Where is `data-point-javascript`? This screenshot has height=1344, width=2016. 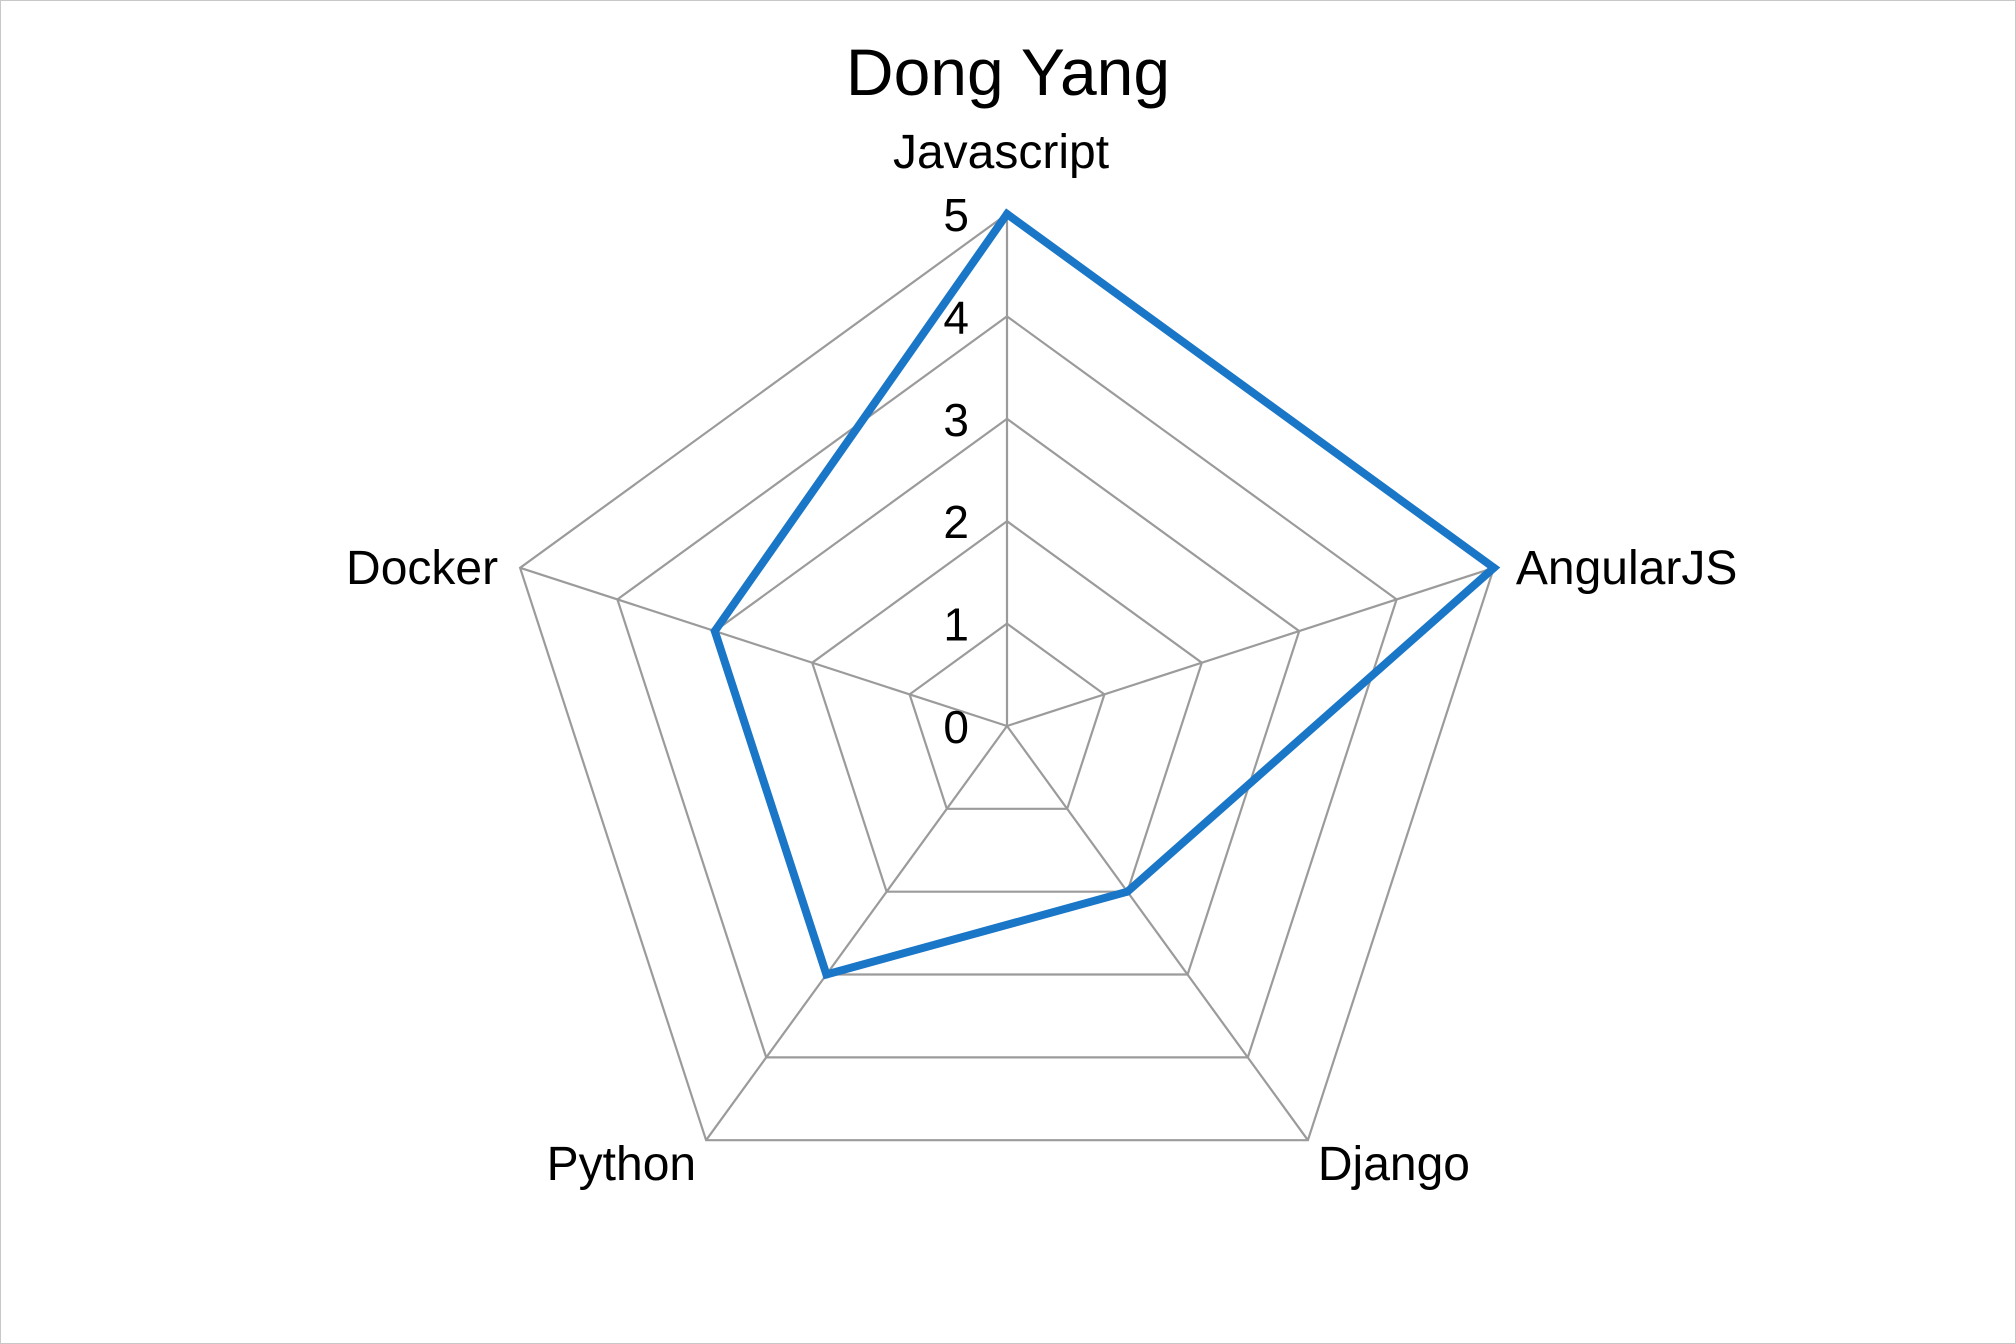 data-point-javascript is located at coordinates (1007, 214).